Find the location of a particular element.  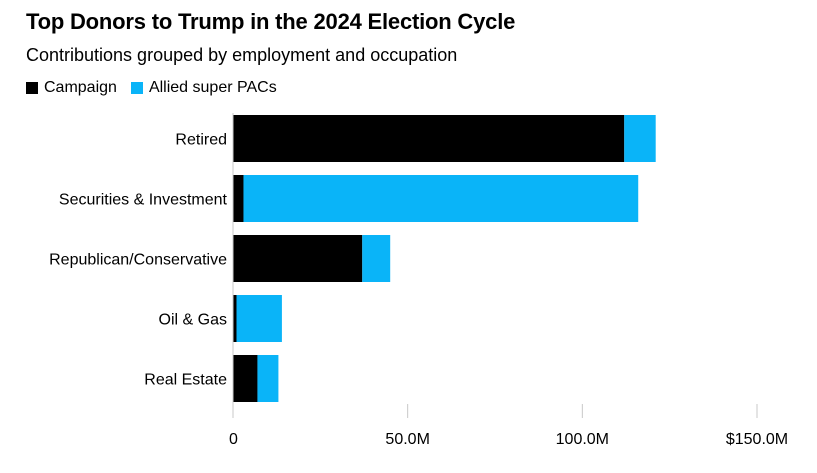

bar-real-estate-allied-super-pacs is located at coordinates (268, 378).